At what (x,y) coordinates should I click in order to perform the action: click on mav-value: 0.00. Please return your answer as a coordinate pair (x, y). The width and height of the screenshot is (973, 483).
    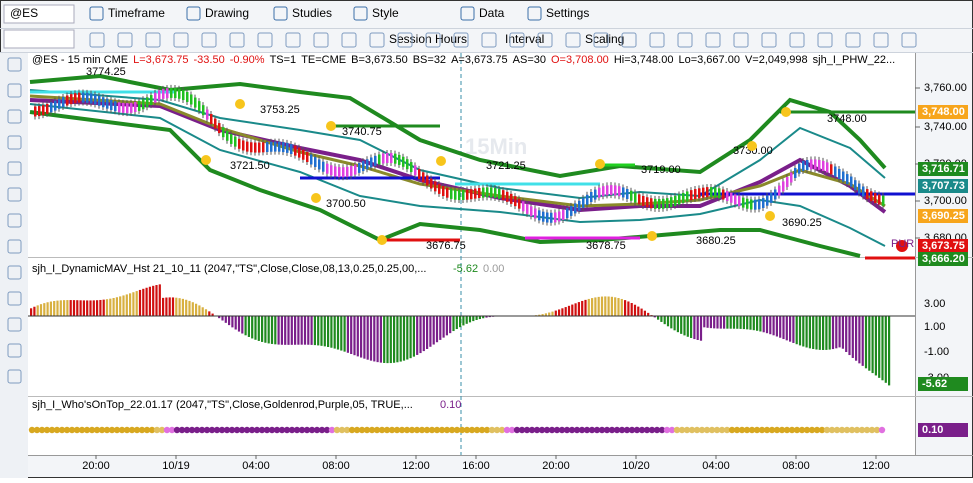
    Looking at the image, I should click on (493, 269).